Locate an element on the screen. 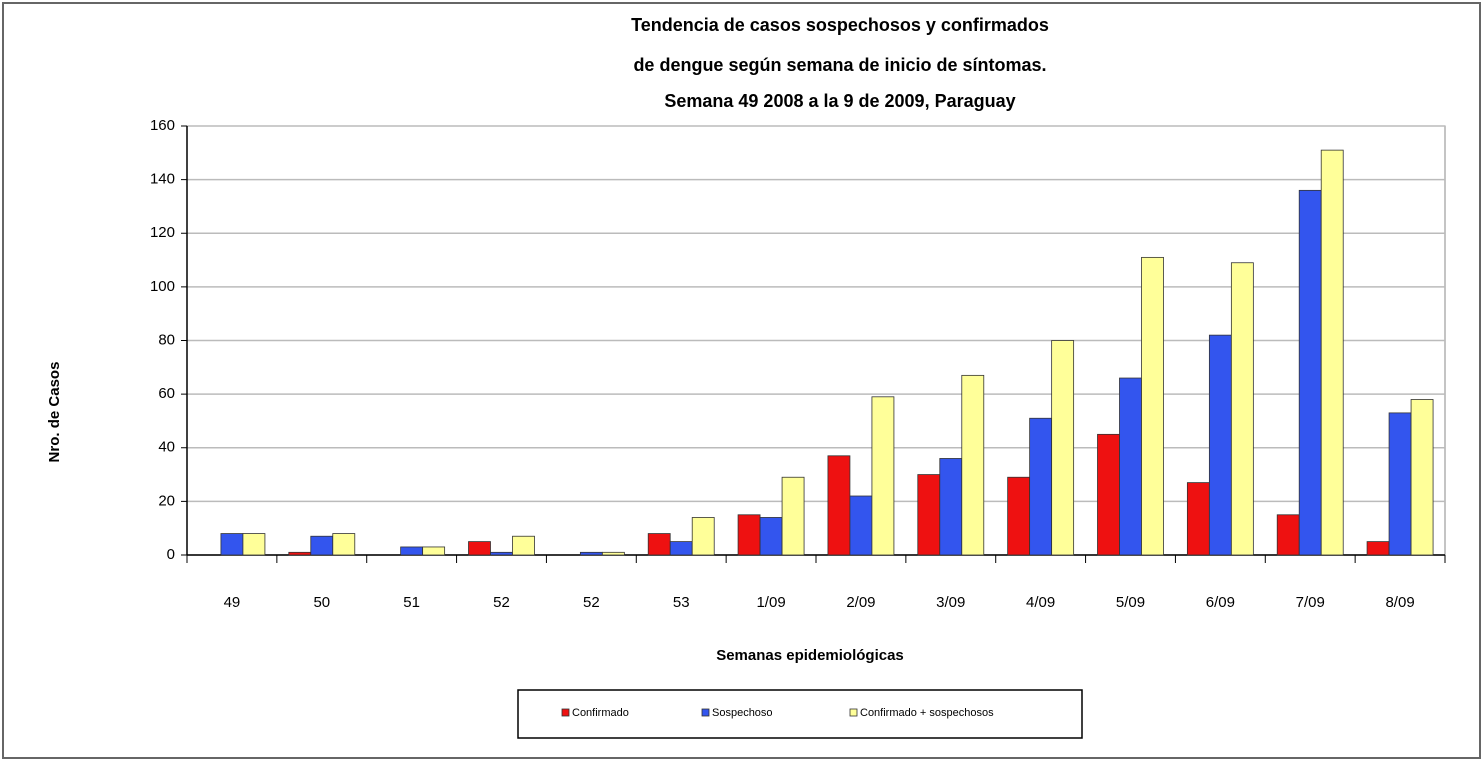  legend-box is located at coordinates (800, 714).